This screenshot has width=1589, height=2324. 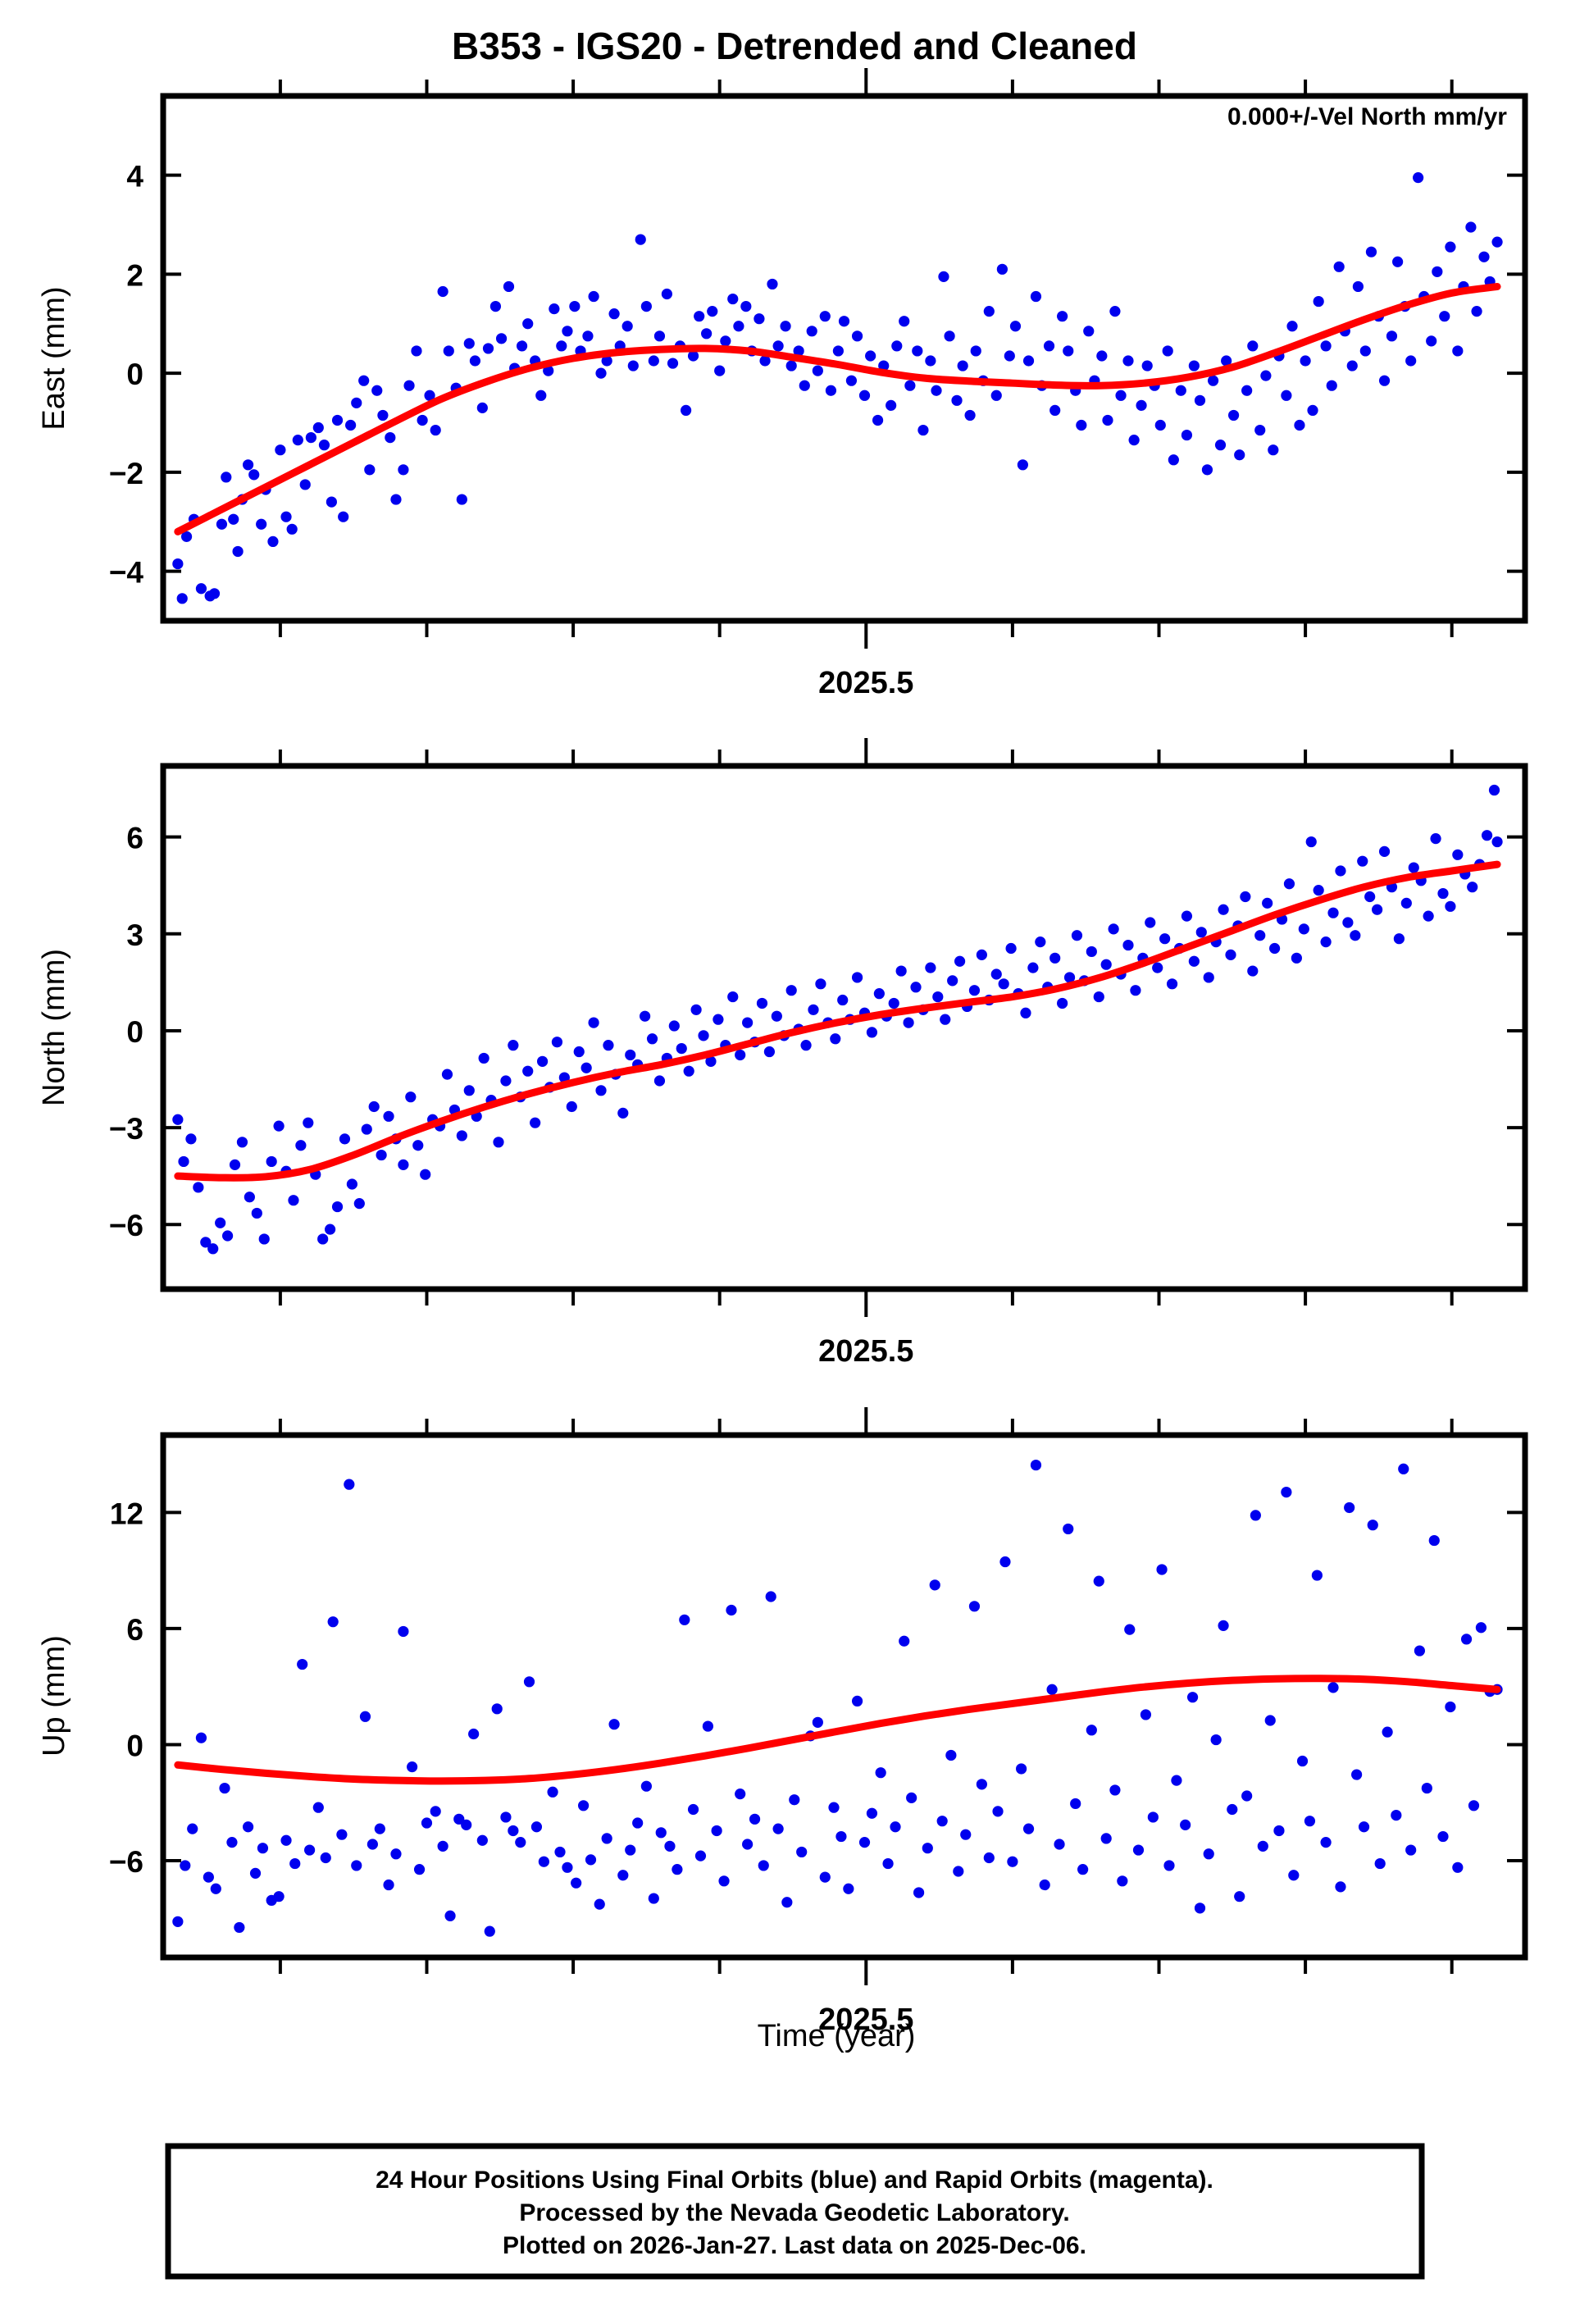 I want to click on up-y-tick-labels: −6 0 6 12, so click(x=126, y=1688).